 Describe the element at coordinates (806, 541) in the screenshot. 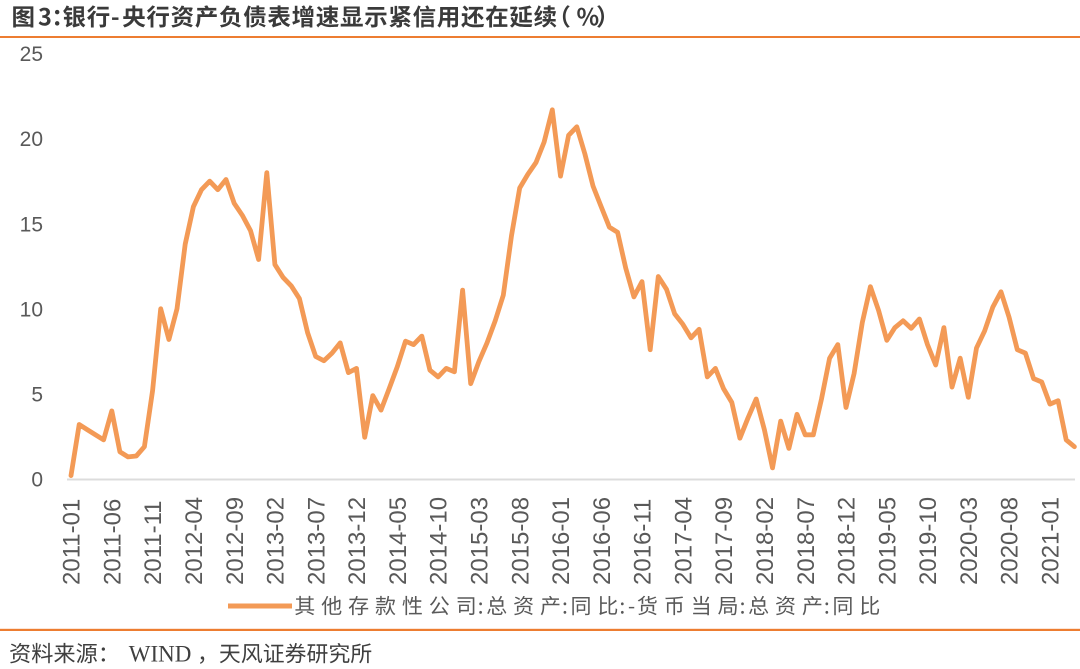

I see `svg-text: 2018-07` at that location.